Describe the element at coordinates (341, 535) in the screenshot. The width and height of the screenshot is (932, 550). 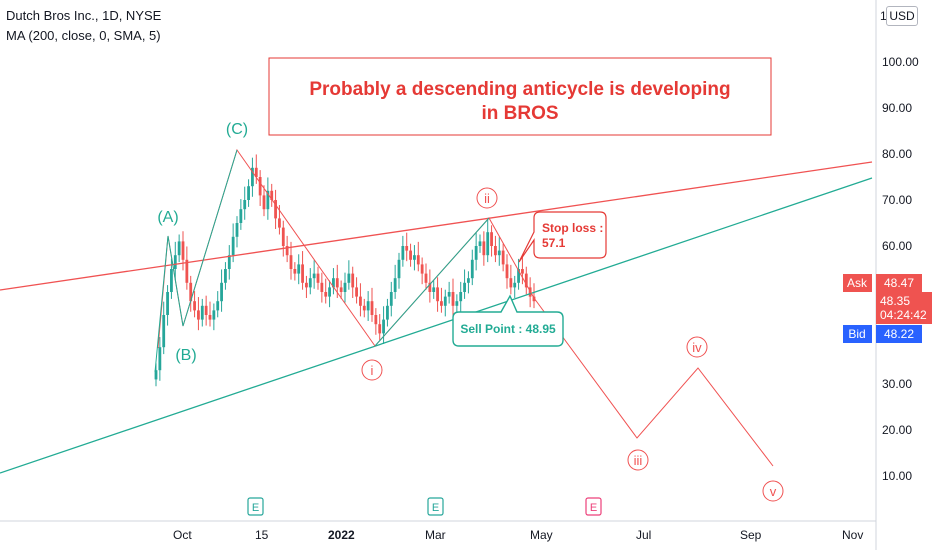
I see `x-tick-label: 2022` at that location.